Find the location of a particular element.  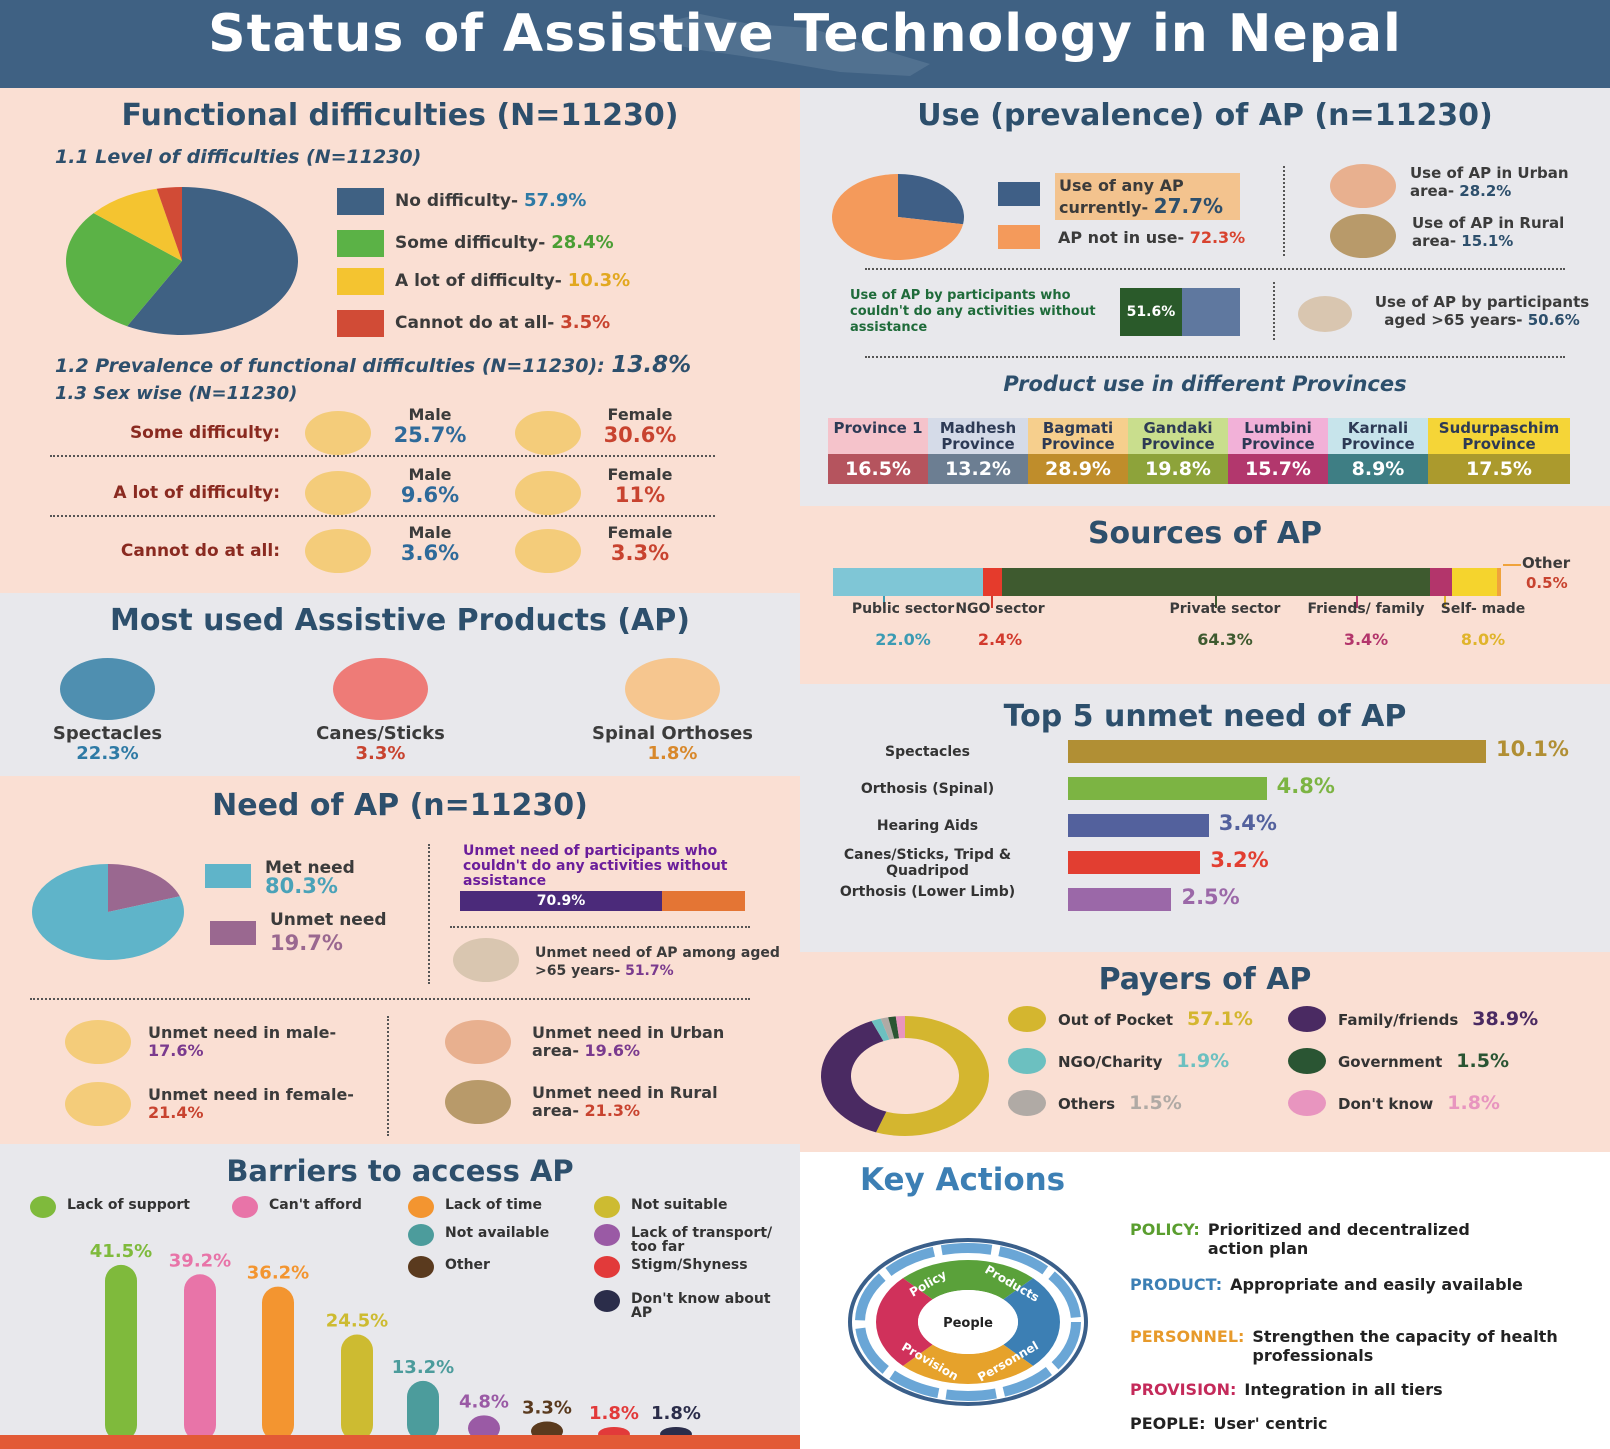

need-pie-chart is located at coordinates (108, 912).